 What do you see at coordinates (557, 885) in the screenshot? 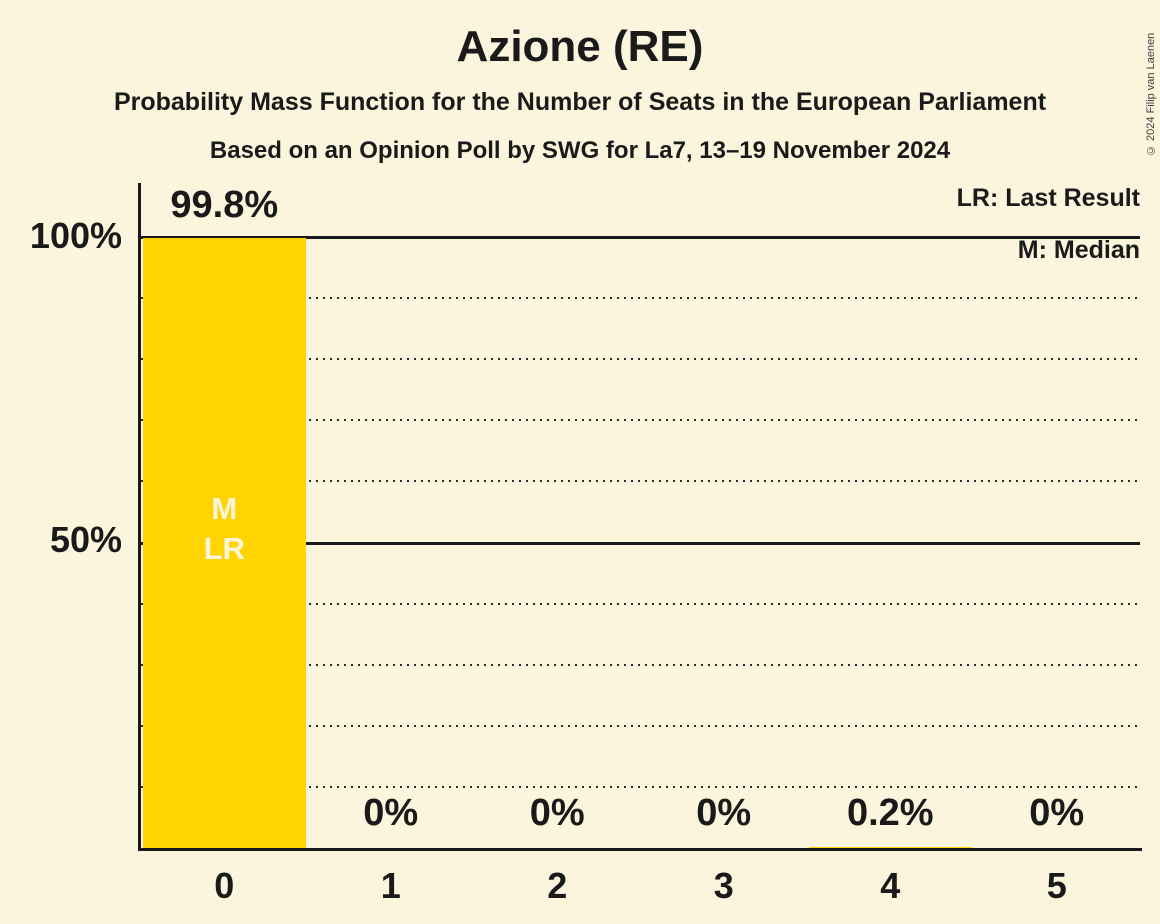
I see `x-axis-category-label-2: 2` at bounding box center [557, 885].